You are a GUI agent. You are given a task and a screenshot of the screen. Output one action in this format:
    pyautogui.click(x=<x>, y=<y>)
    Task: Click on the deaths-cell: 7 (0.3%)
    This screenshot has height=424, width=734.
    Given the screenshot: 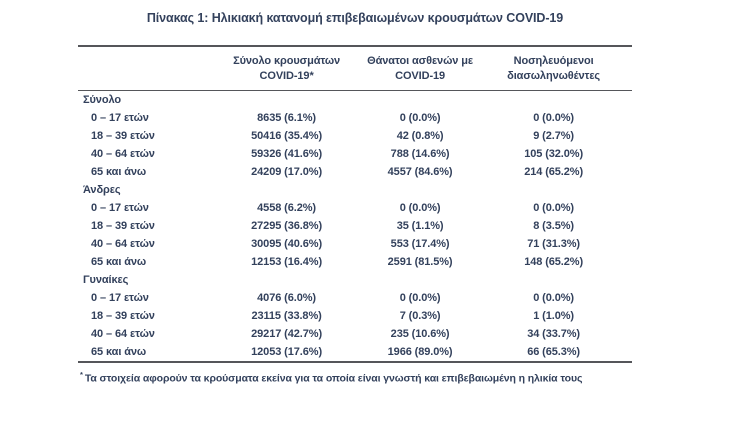 What is the action you would take?
    pyautogui.click(x=420, y=316)
    